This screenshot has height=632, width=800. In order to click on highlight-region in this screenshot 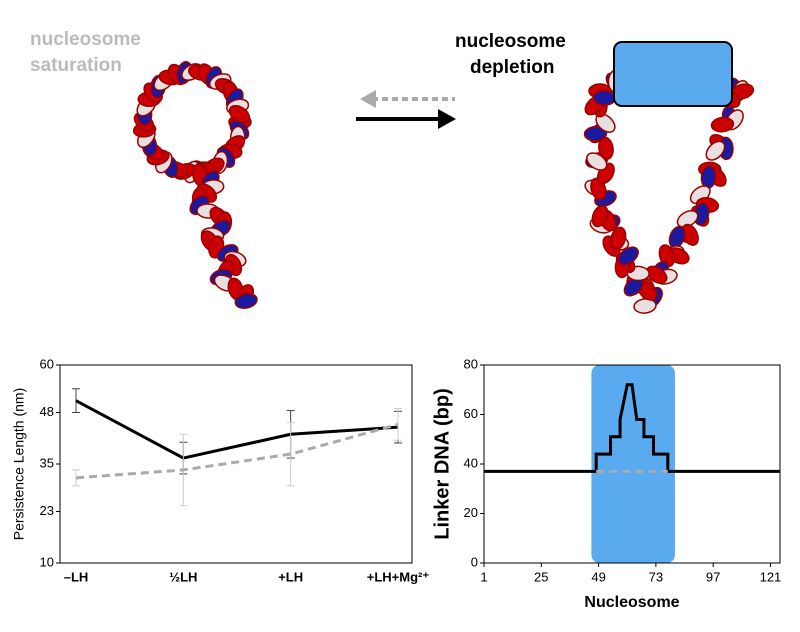, I will do `click(633, 464)`.